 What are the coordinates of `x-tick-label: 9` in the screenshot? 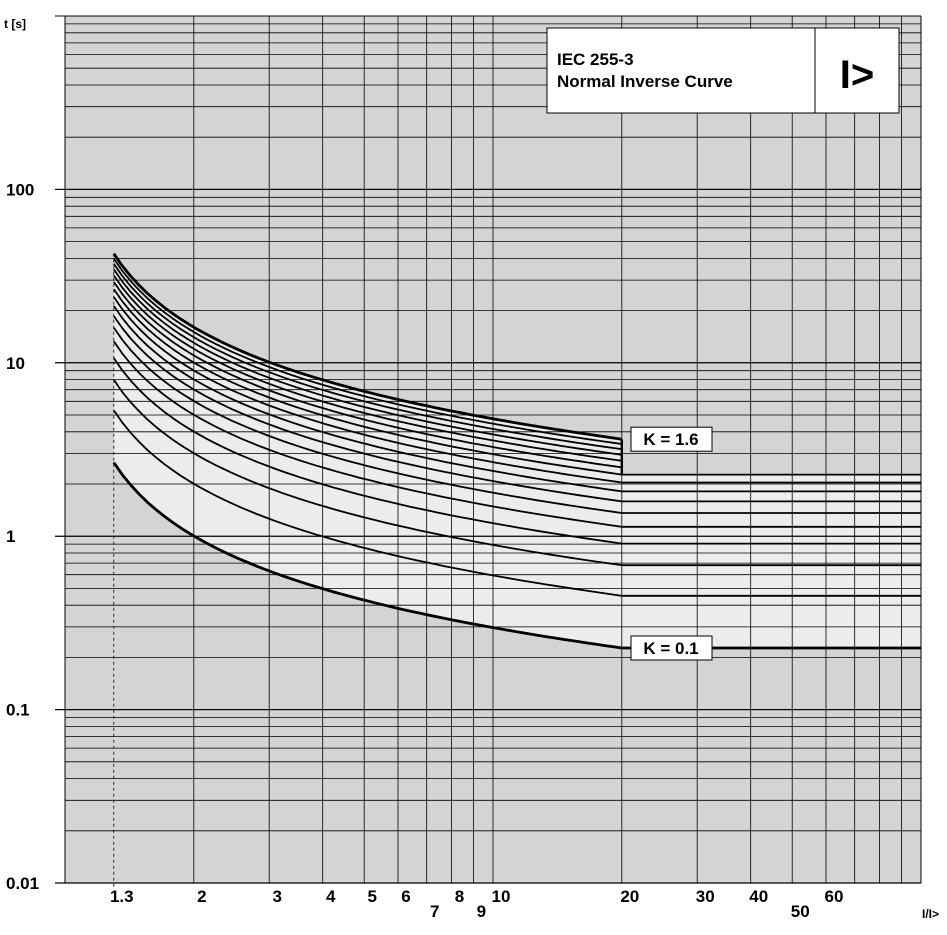 It's located at (481, 911).